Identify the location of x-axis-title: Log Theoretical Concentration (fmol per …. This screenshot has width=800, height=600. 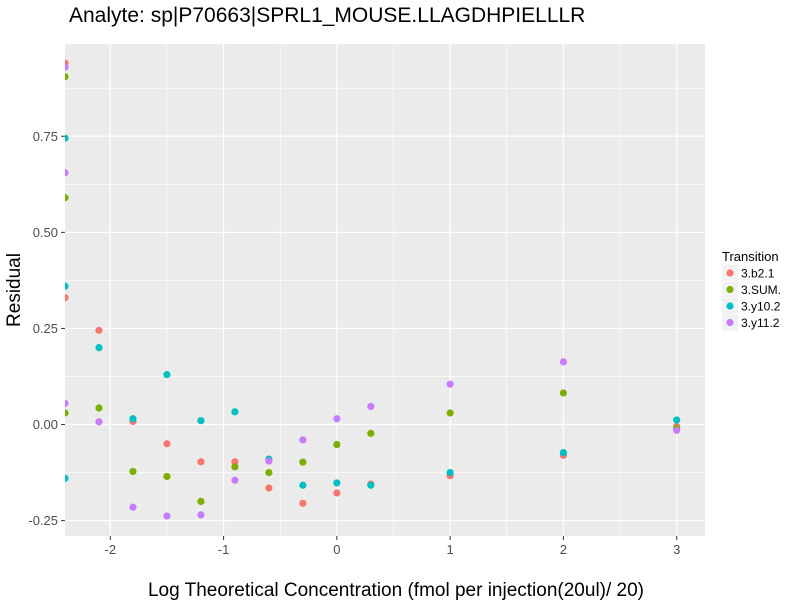
(396, 590).